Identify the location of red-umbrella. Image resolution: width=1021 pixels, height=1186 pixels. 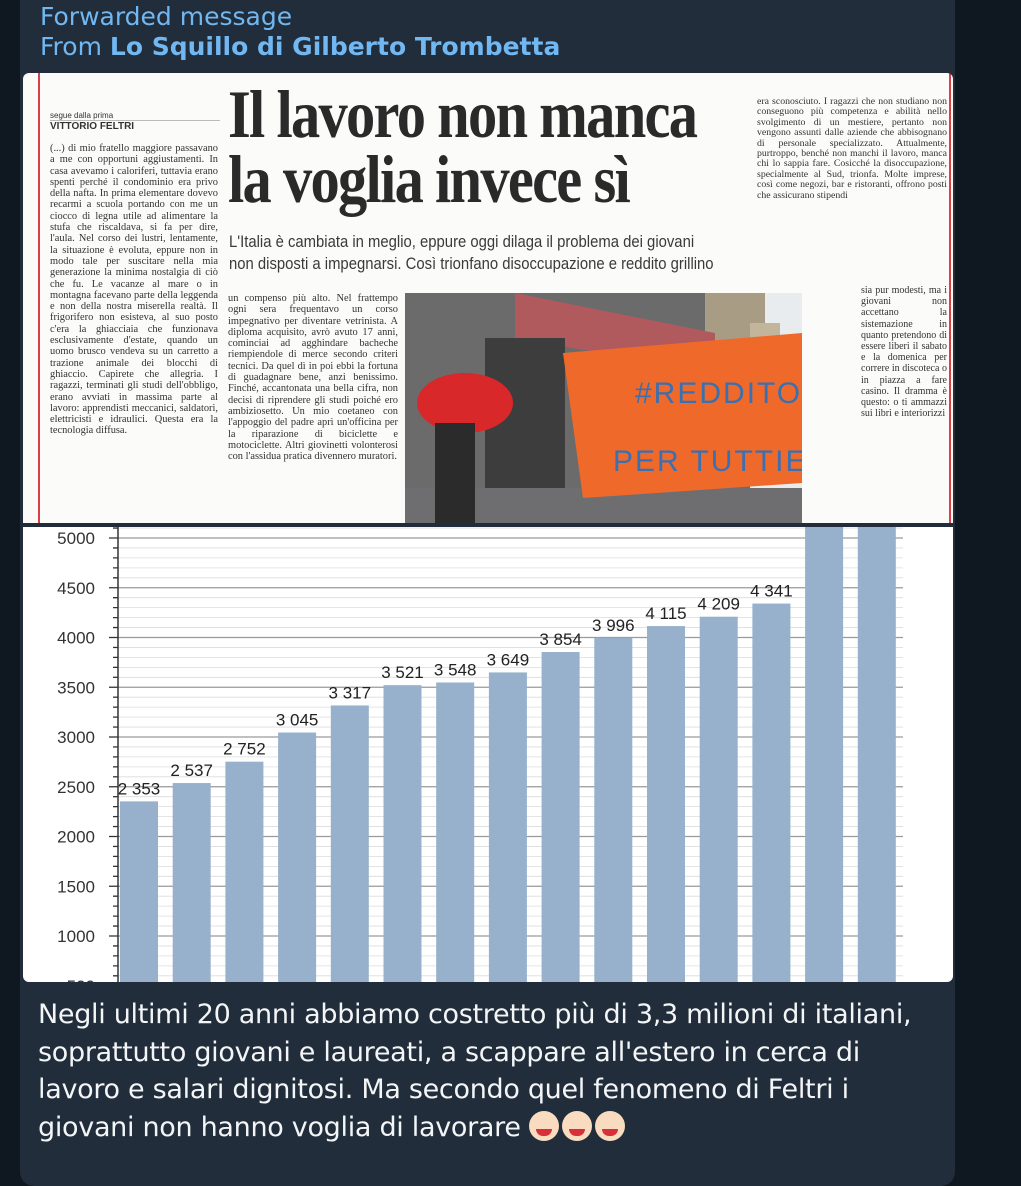
(465, 403).